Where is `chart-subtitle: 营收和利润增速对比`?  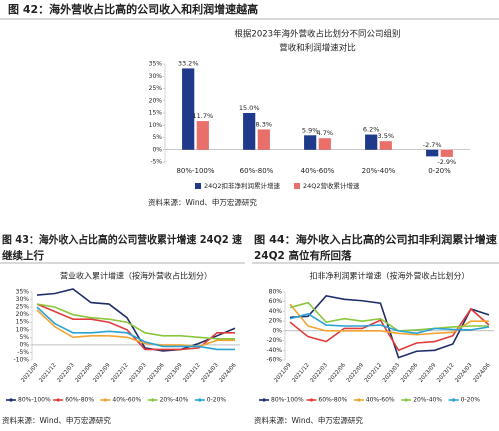 chart-subtitle: 营收和利润增速对比 is located at coordinates (317, 48).